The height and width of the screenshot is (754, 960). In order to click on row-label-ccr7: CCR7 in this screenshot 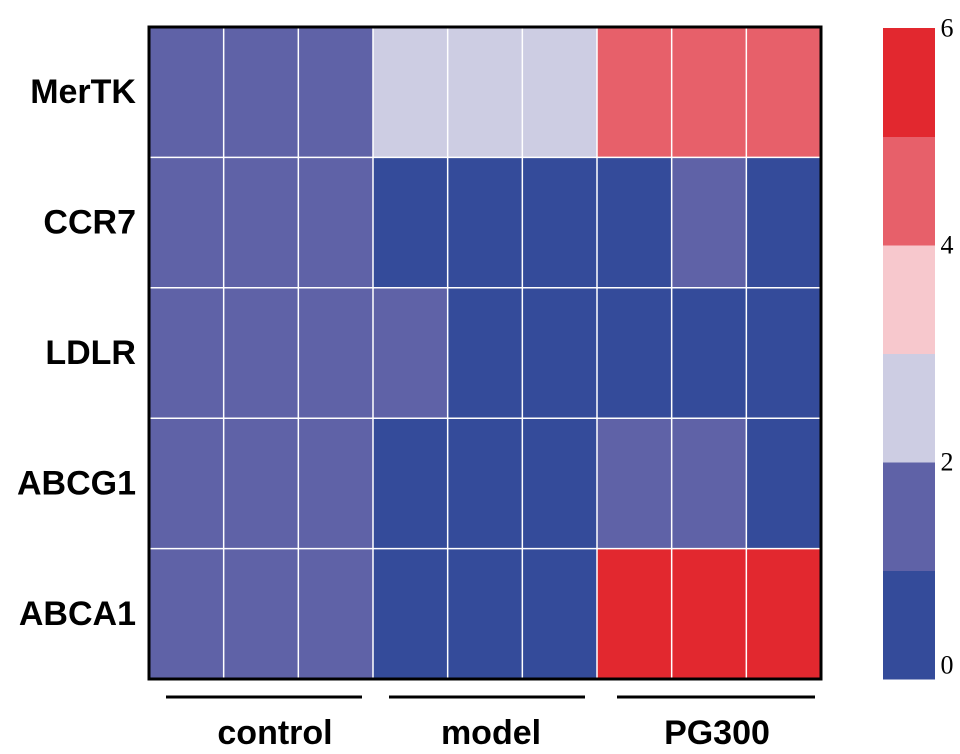, I will do `click(89, 223)`.